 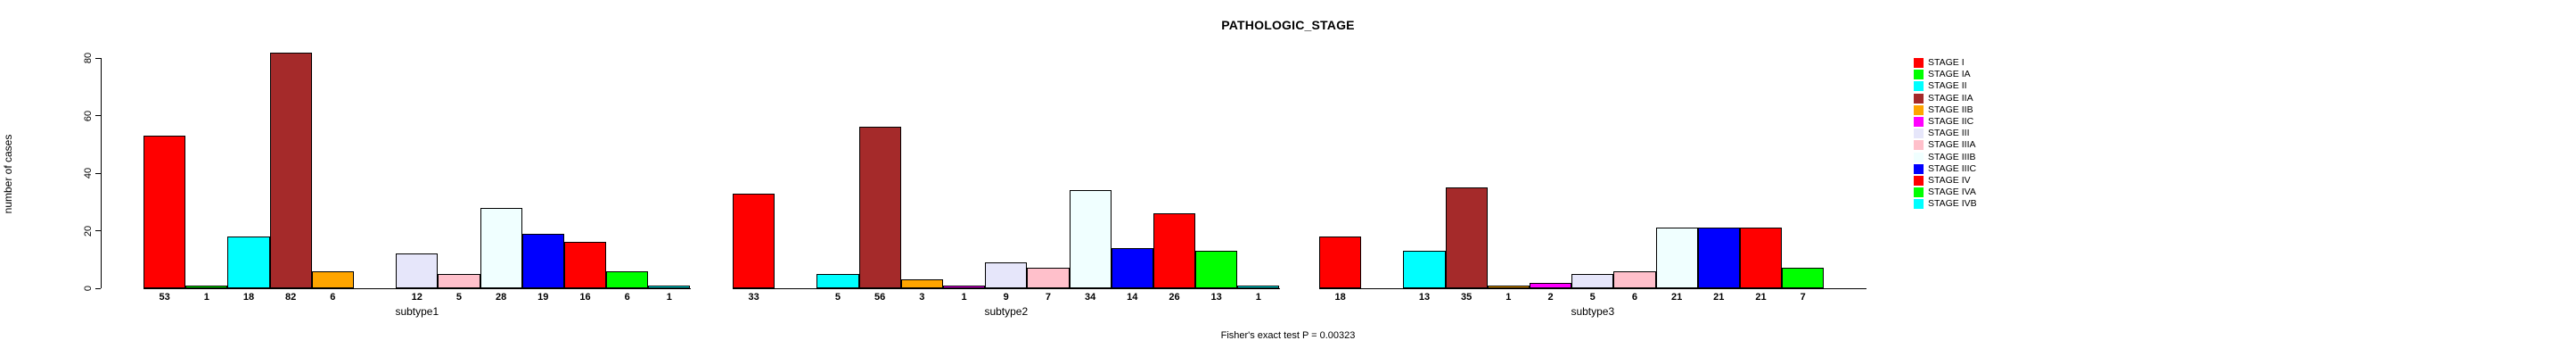 What do you see at coordinates (1952, 192) in the screenshot?
I see `legend-label: STAGE IVA` at bounding box center [1952, 192].